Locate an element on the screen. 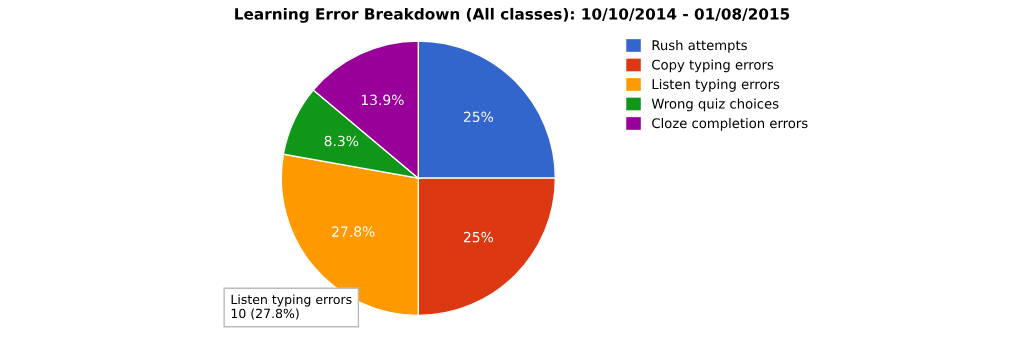 The width and height of the screenshot is (1024, 341). data-label: 8.3% is located at coordinates (341, 141).